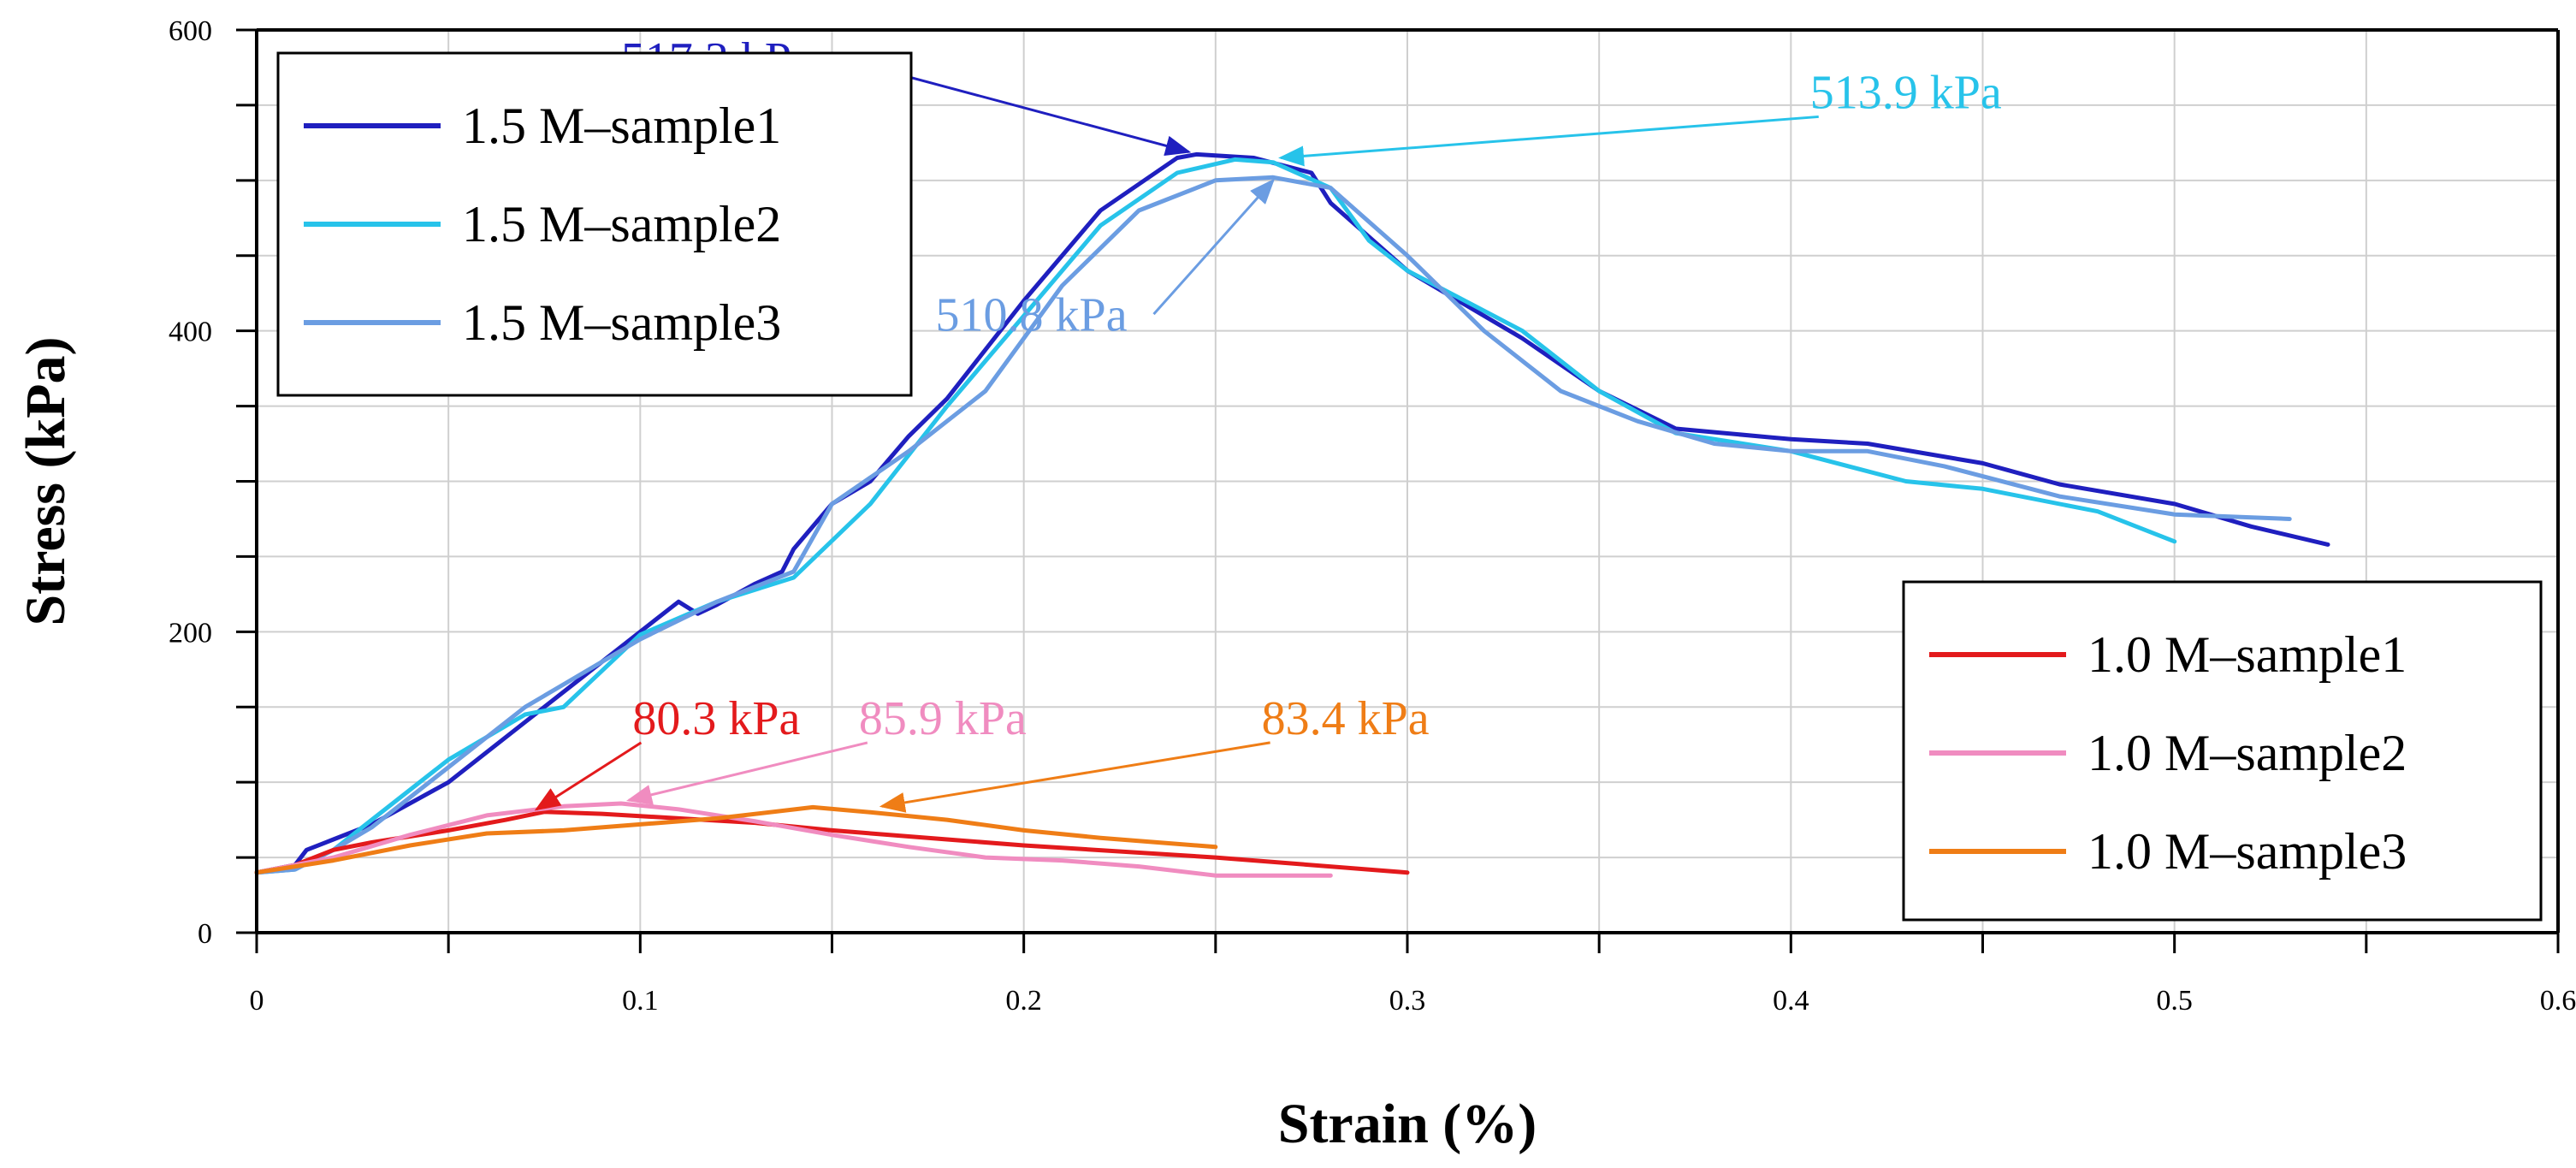 Image resolution: width=2576 pixels, height=1168 pixels. What do you see at coordinates (640, 1001) in the screenshot?
I see `x-tick-label: 0.1` at bounding box center [640, 1001].